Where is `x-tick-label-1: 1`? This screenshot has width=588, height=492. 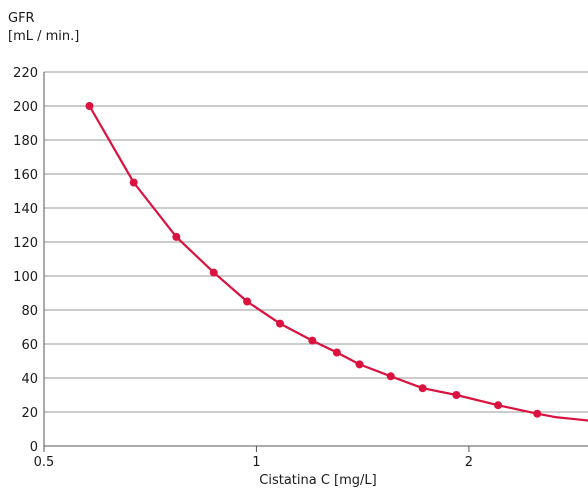 x-tick-label-1: 1 is located at coordinates (256, 462).